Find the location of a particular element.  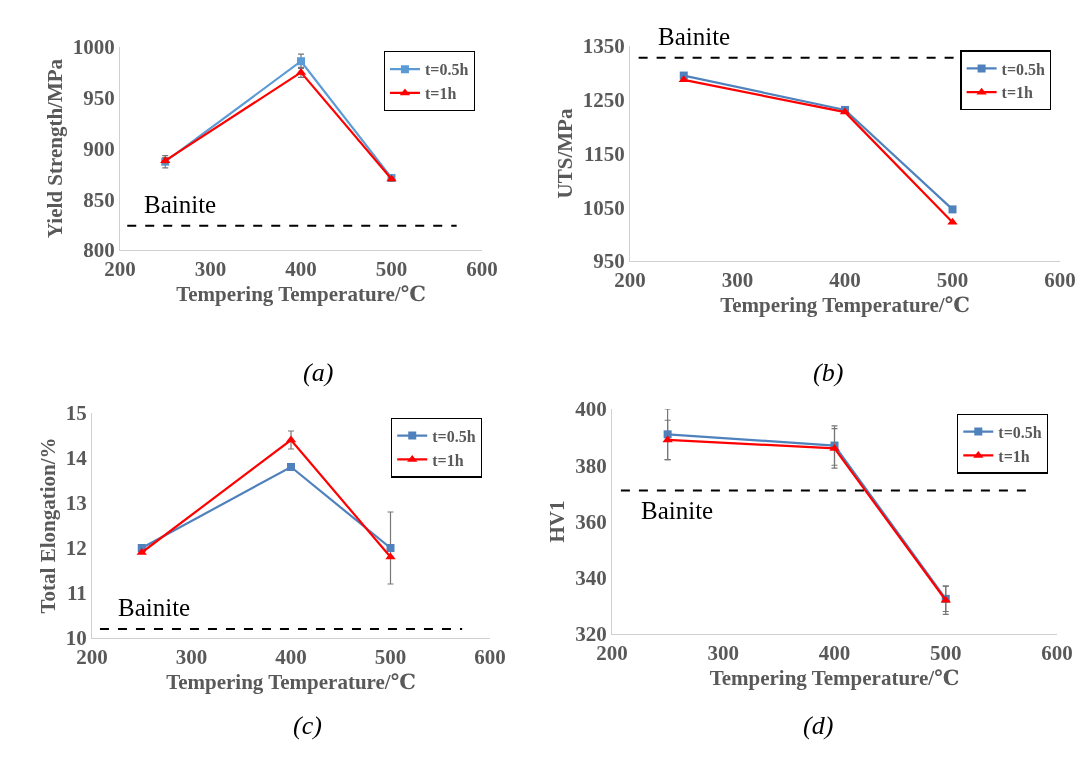

y-axis-title: UTS/MPa is located at coordinates (564, 153).